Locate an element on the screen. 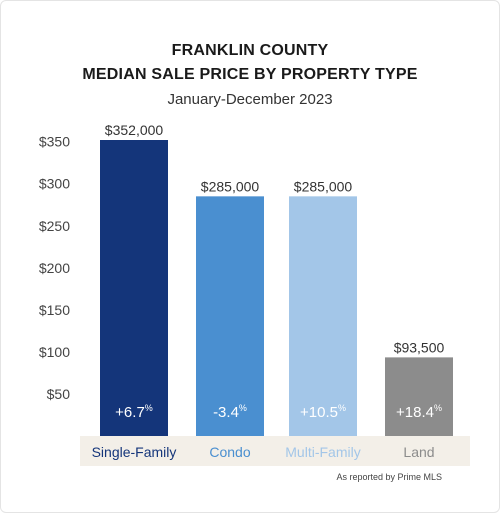 Image resolution: width=500 pixels, height=513 pixels. y-tick-label: $300 is located at coordinates (54, 184).